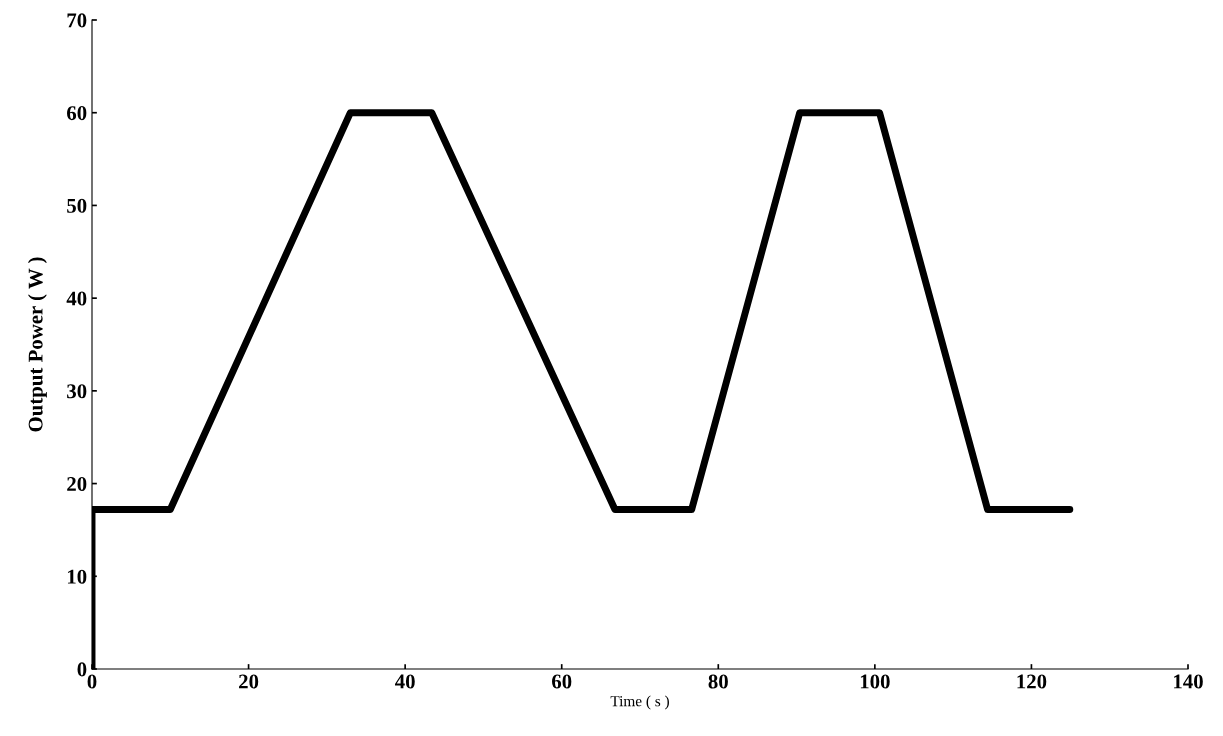 This screenshot has width=1223, height=736. I want to click on x-tick-label: 20, so click(249, 681).